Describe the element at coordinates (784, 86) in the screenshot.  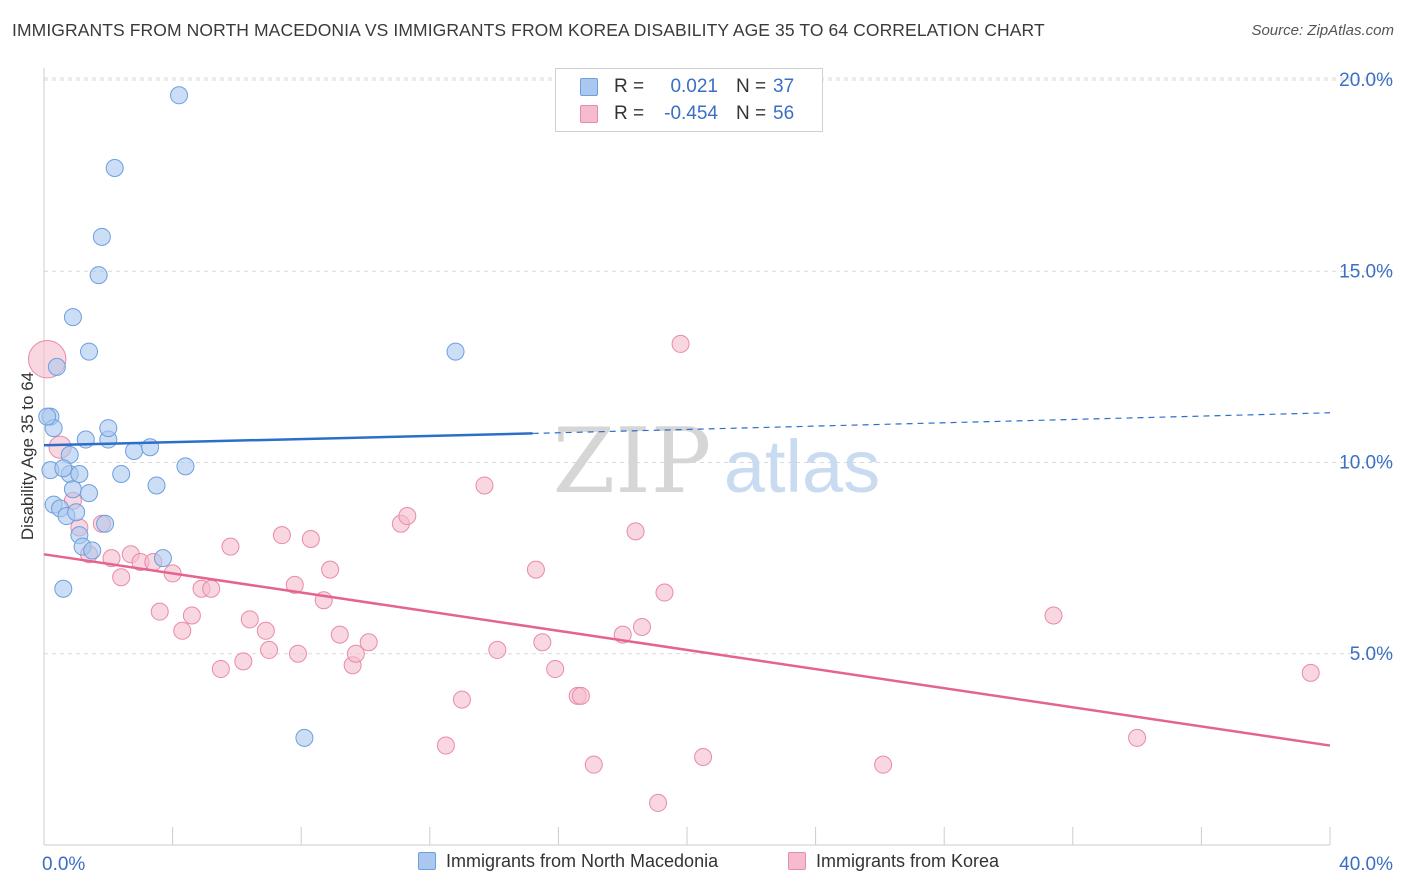
I see `legend-n-value: 37` at that location.